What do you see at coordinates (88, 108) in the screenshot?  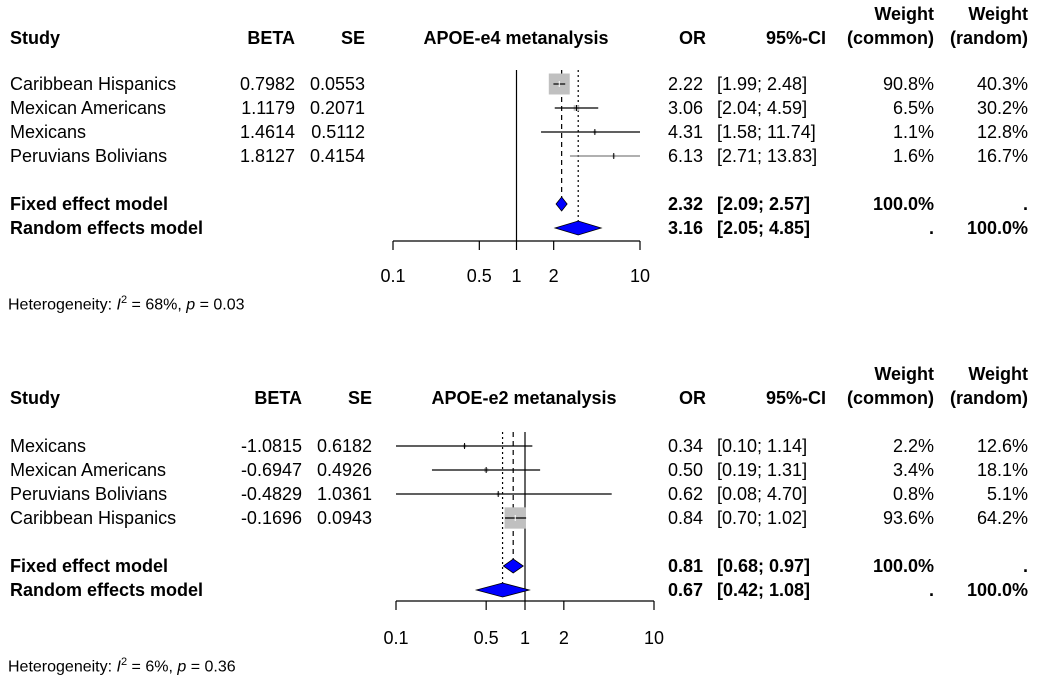 I see `study-name: Mexican Americans` at bounding box center [88, 108].